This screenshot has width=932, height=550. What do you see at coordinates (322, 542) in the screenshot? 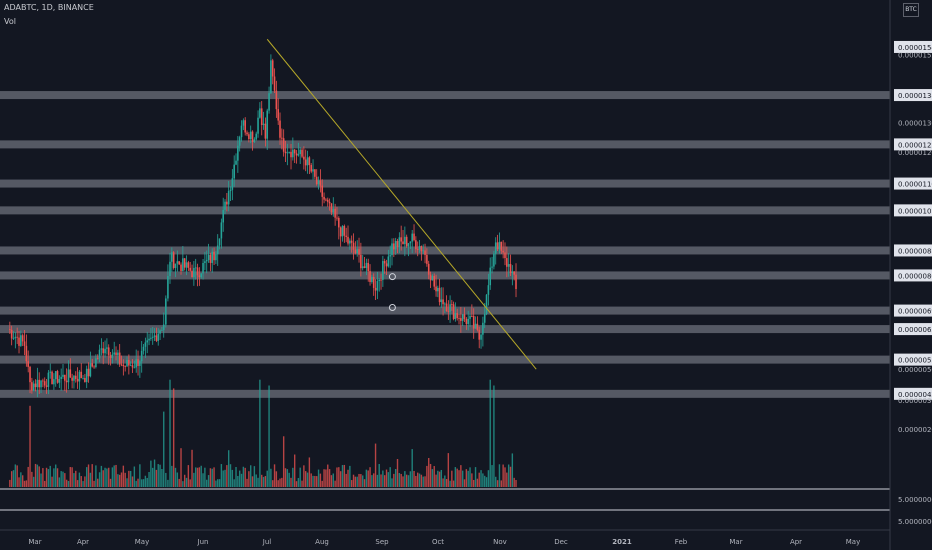
I see `time-tick-label: Aug` at bounding box center [322, 542].